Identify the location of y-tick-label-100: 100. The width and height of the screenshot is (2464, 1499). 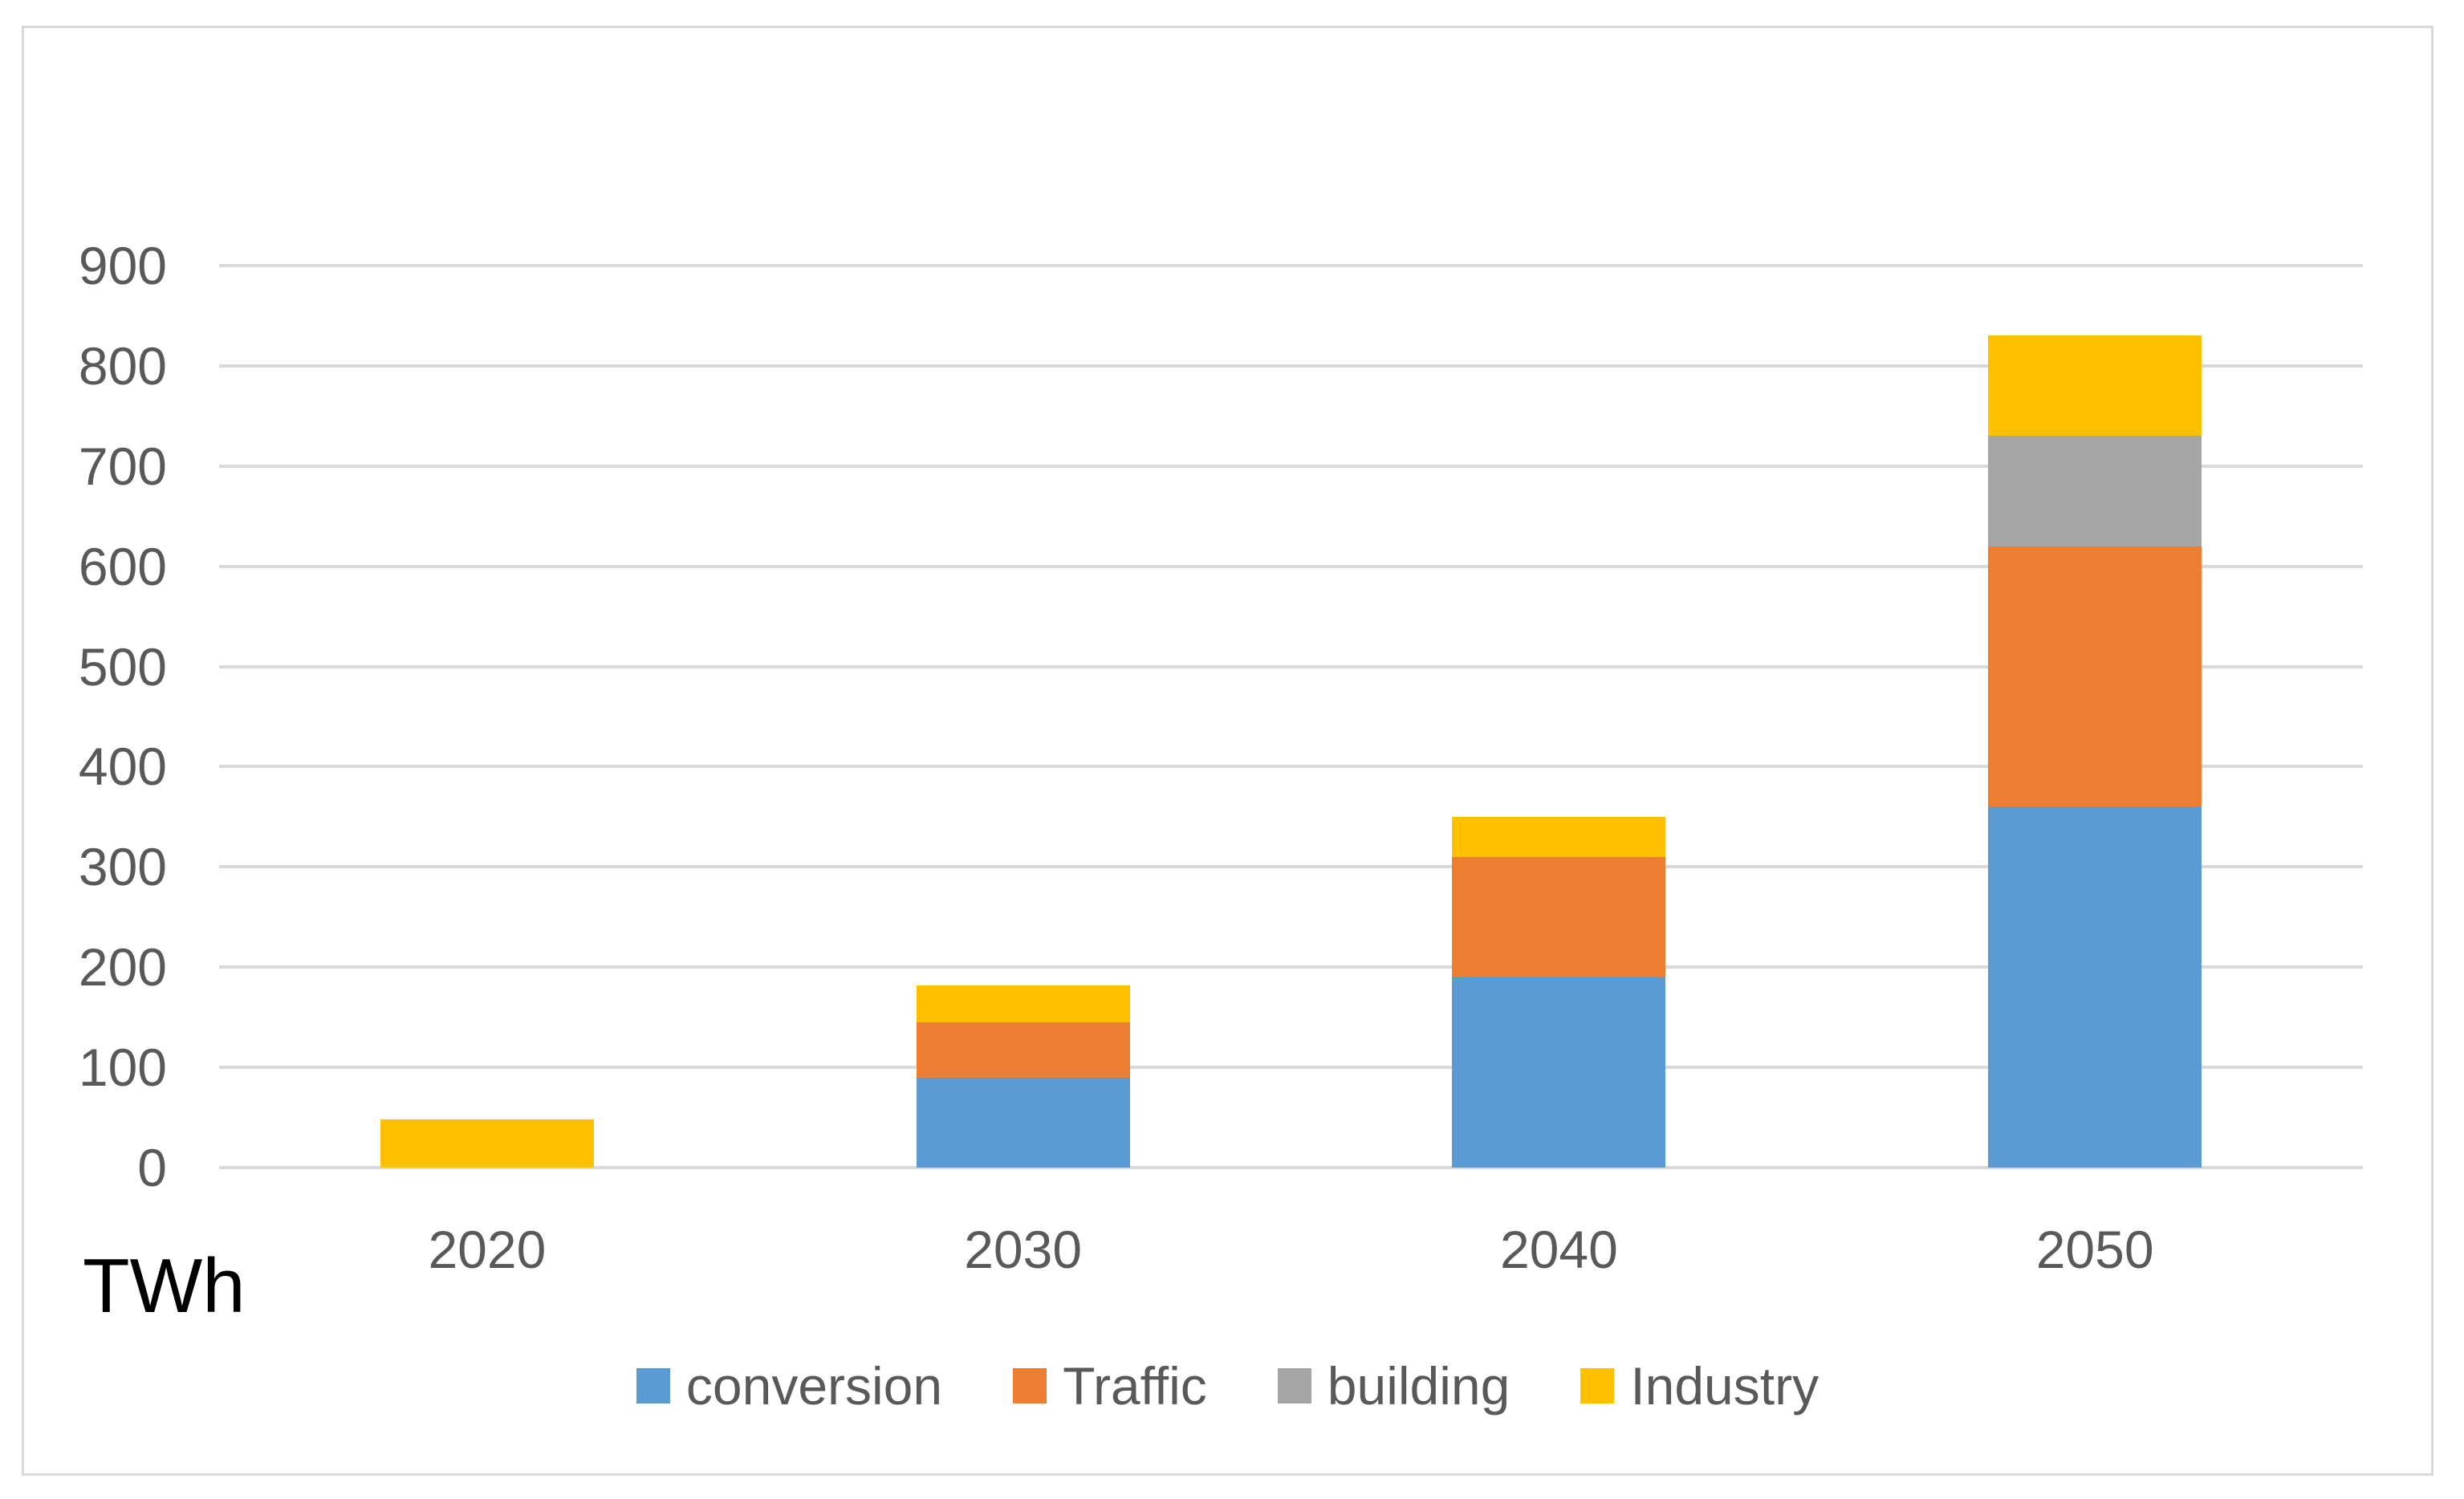
(122, 1068).